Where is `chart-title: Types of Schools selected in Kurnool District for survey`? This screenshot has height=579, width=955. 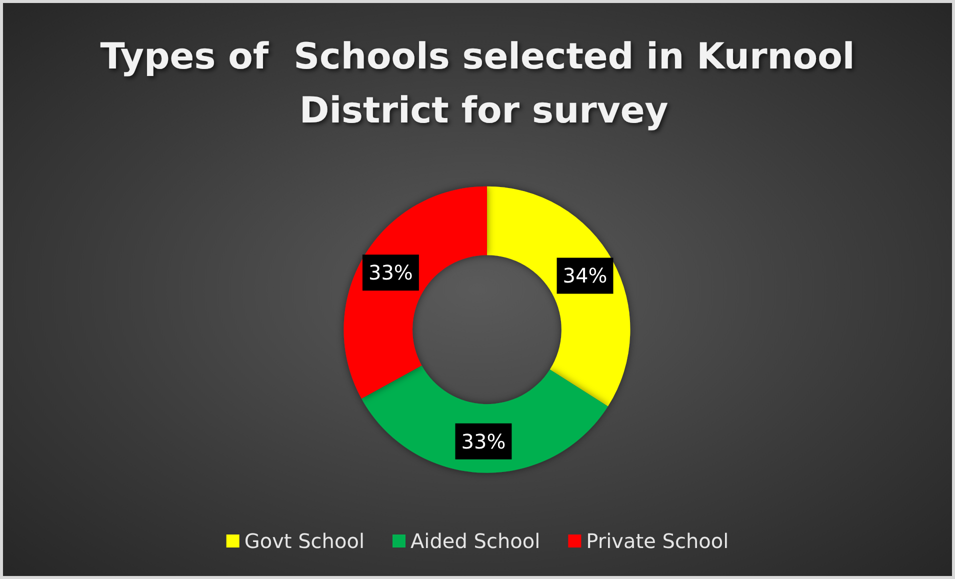
chart-title: Types of Schools selected in Kurnool District for survey is located at coordinates (477, 84).